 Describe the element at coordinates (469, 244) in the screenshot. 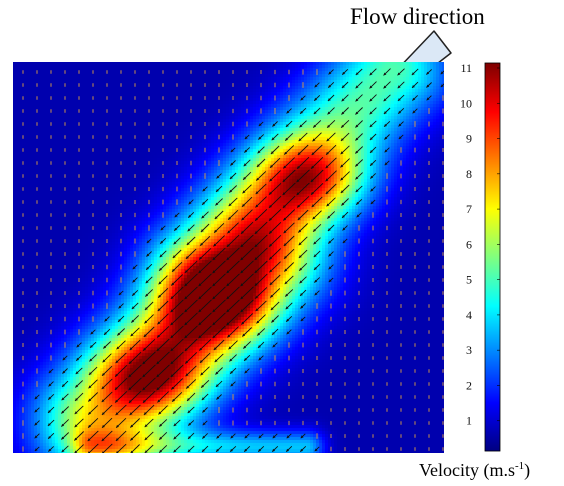

I see `colorbar-tick-label: 6` at that location.